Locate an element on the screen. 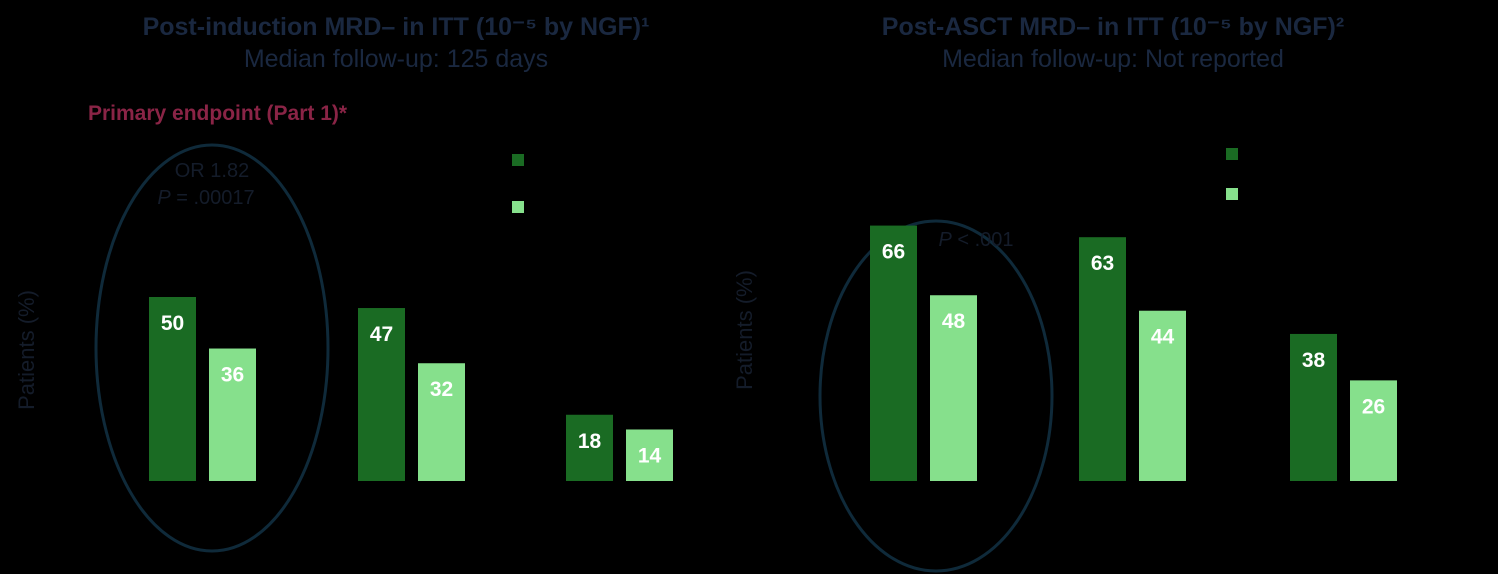  left-bar-series2-group1 is located at coordinates (232, 414).